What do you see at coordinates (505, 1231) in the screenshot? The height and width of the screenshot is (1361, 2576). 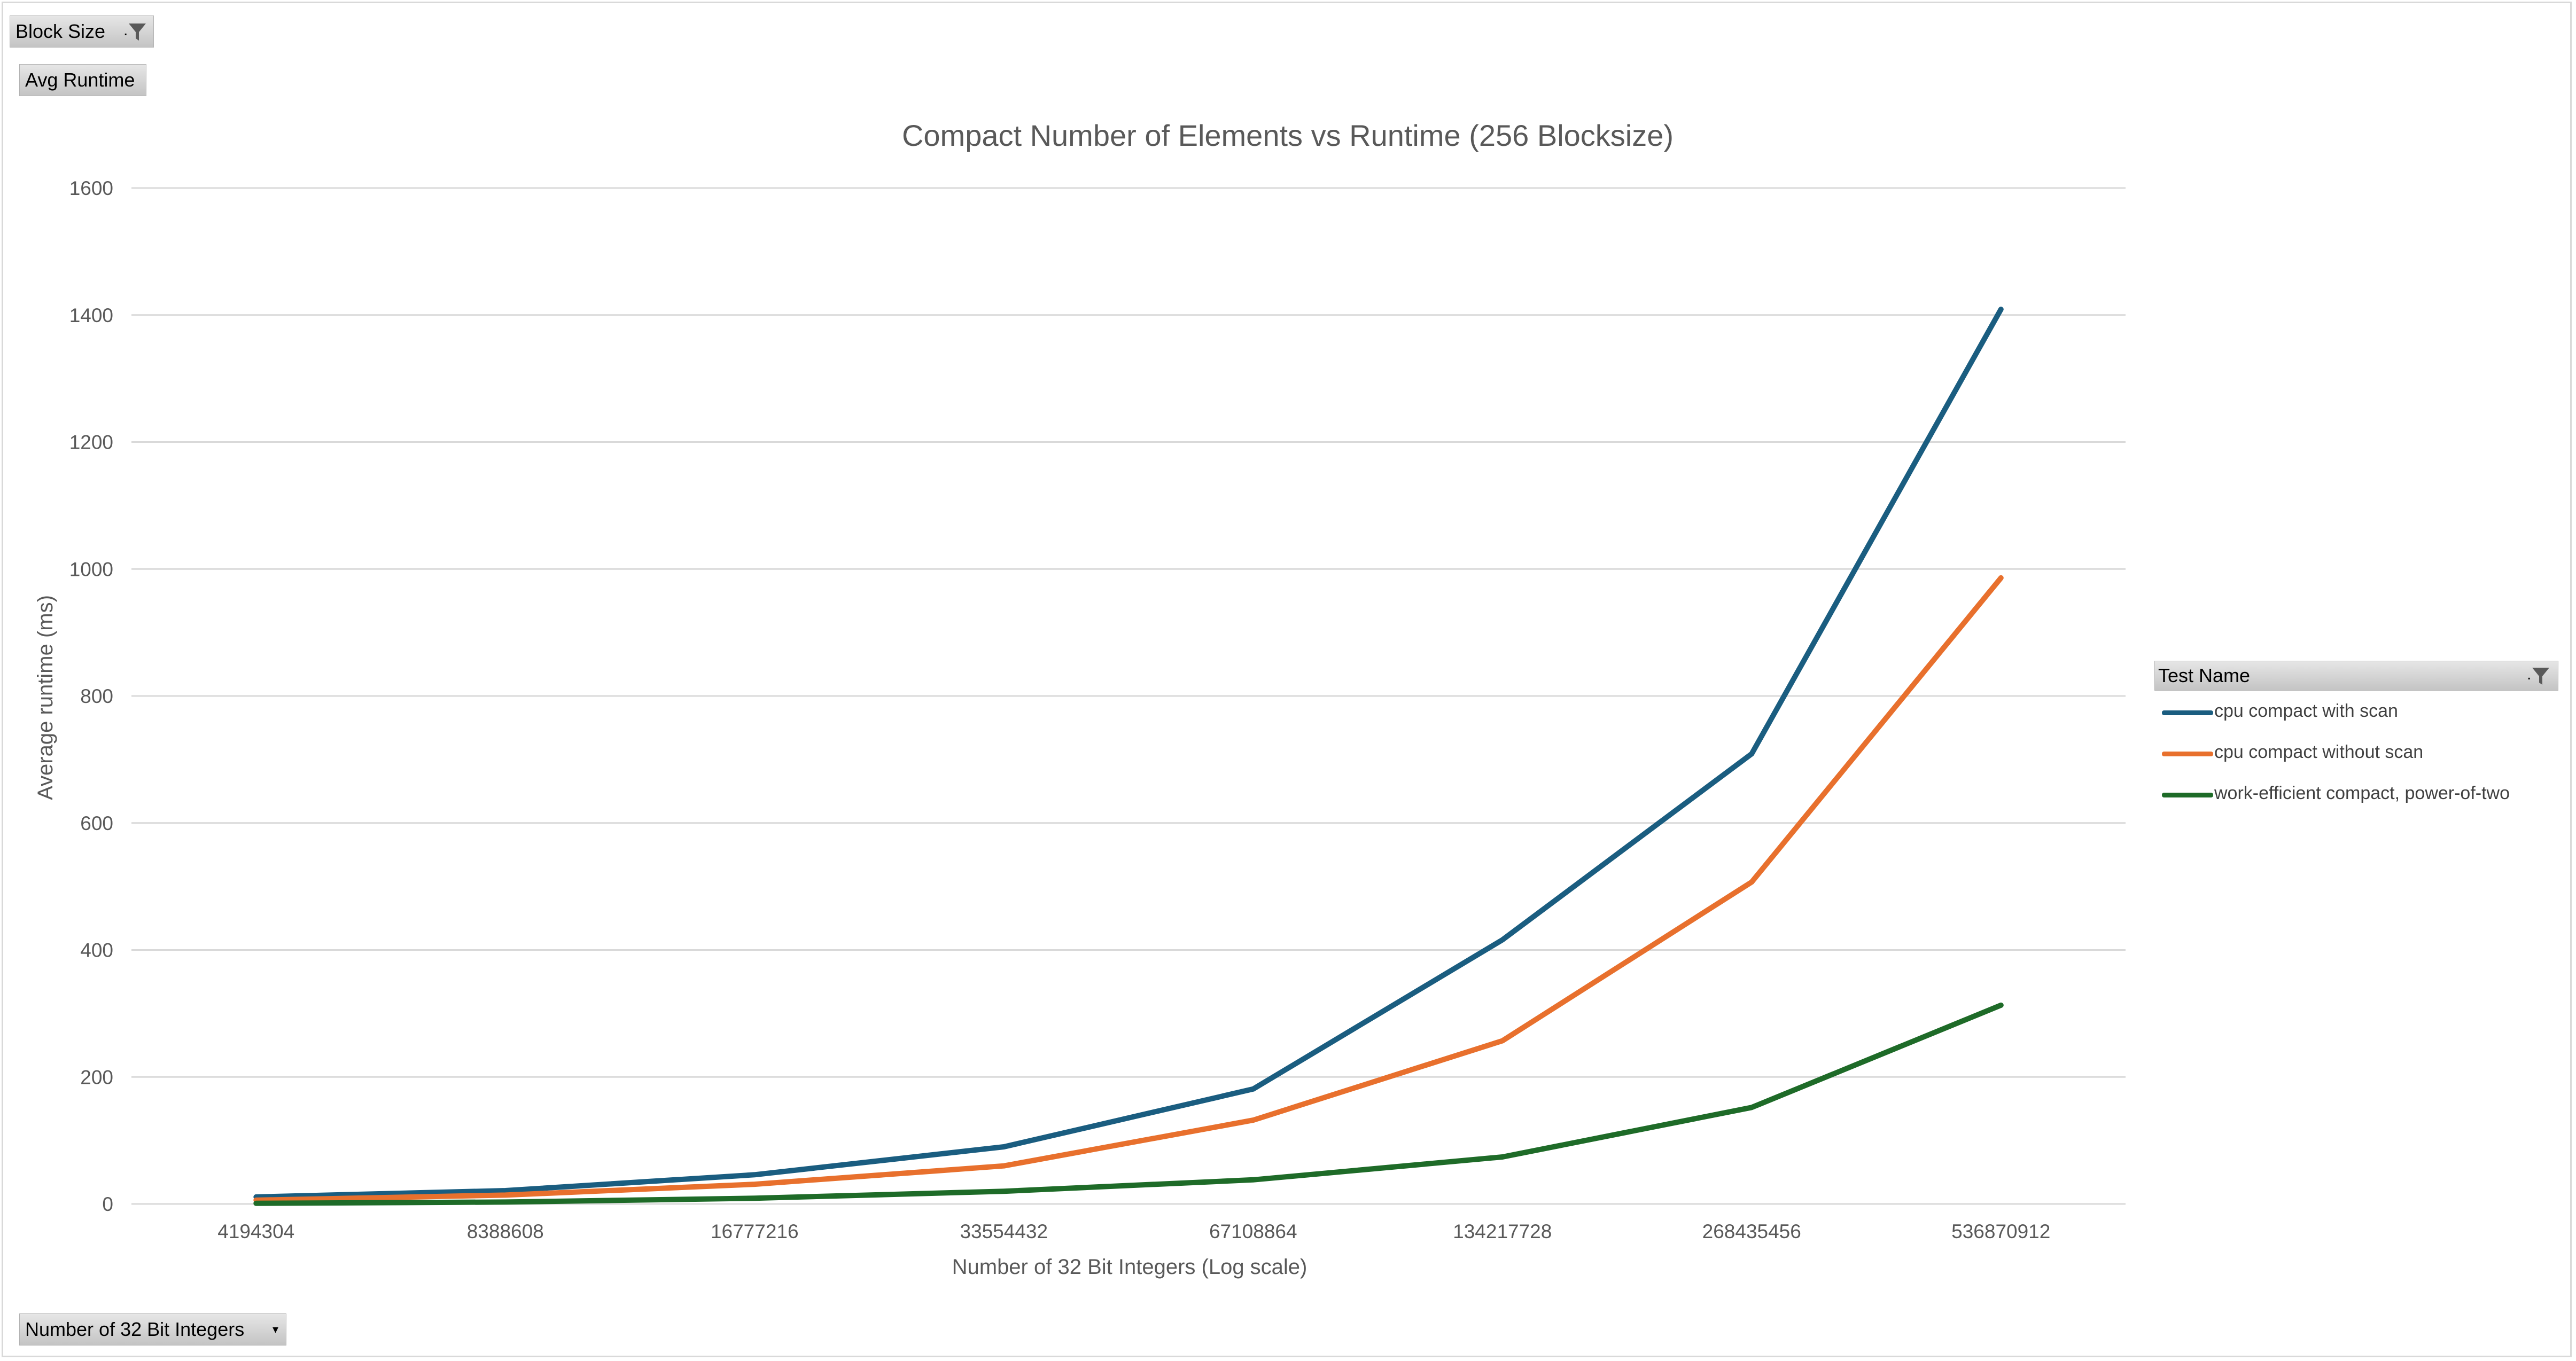 I see `x-tick-label: 8388608` at bounding box center [505, 1231].